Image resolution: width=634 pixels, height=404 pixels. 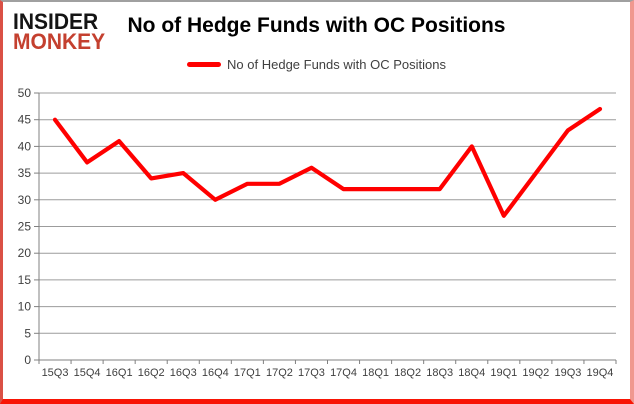 I want to click on x-axis-tick-label: 17Q2, so click(x=279, y=373).